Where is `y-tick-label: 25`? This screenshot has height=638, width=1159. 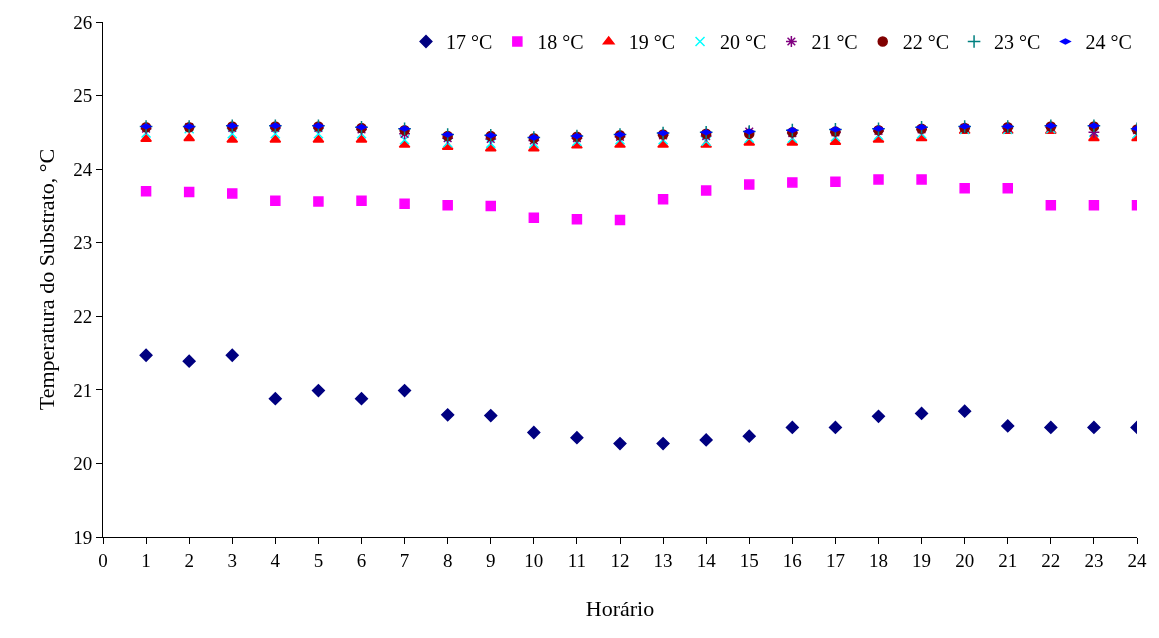
y-tick-label: 25 is located at coordinates (83, 96).